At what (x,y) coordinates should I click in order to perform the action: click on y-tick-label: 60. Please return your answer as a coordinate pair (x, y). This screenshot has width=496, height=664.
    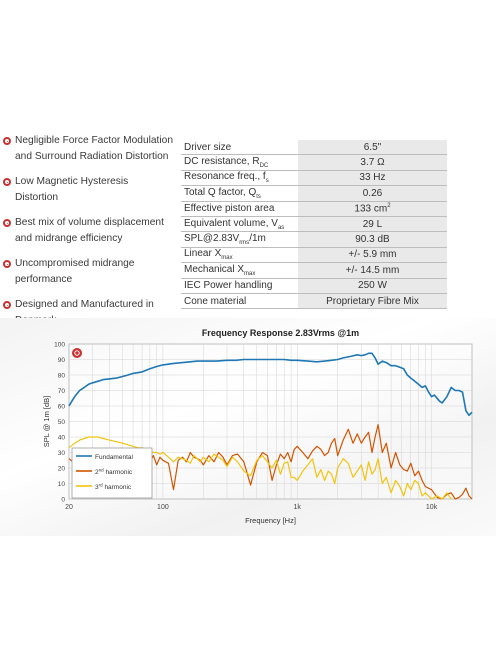
    Looking at the image, I should click on (62, 407).